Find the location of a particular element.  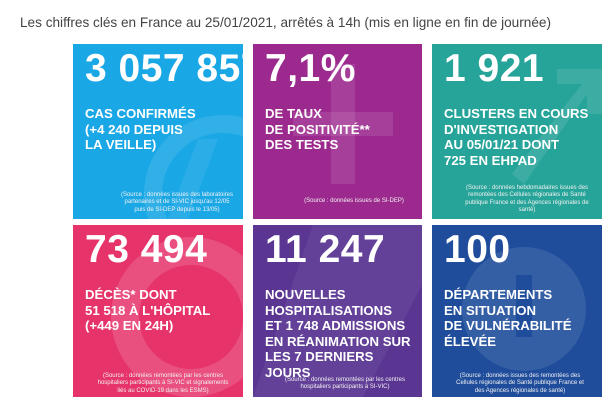

plus-sign-icon is located at coordinates (343, 124).